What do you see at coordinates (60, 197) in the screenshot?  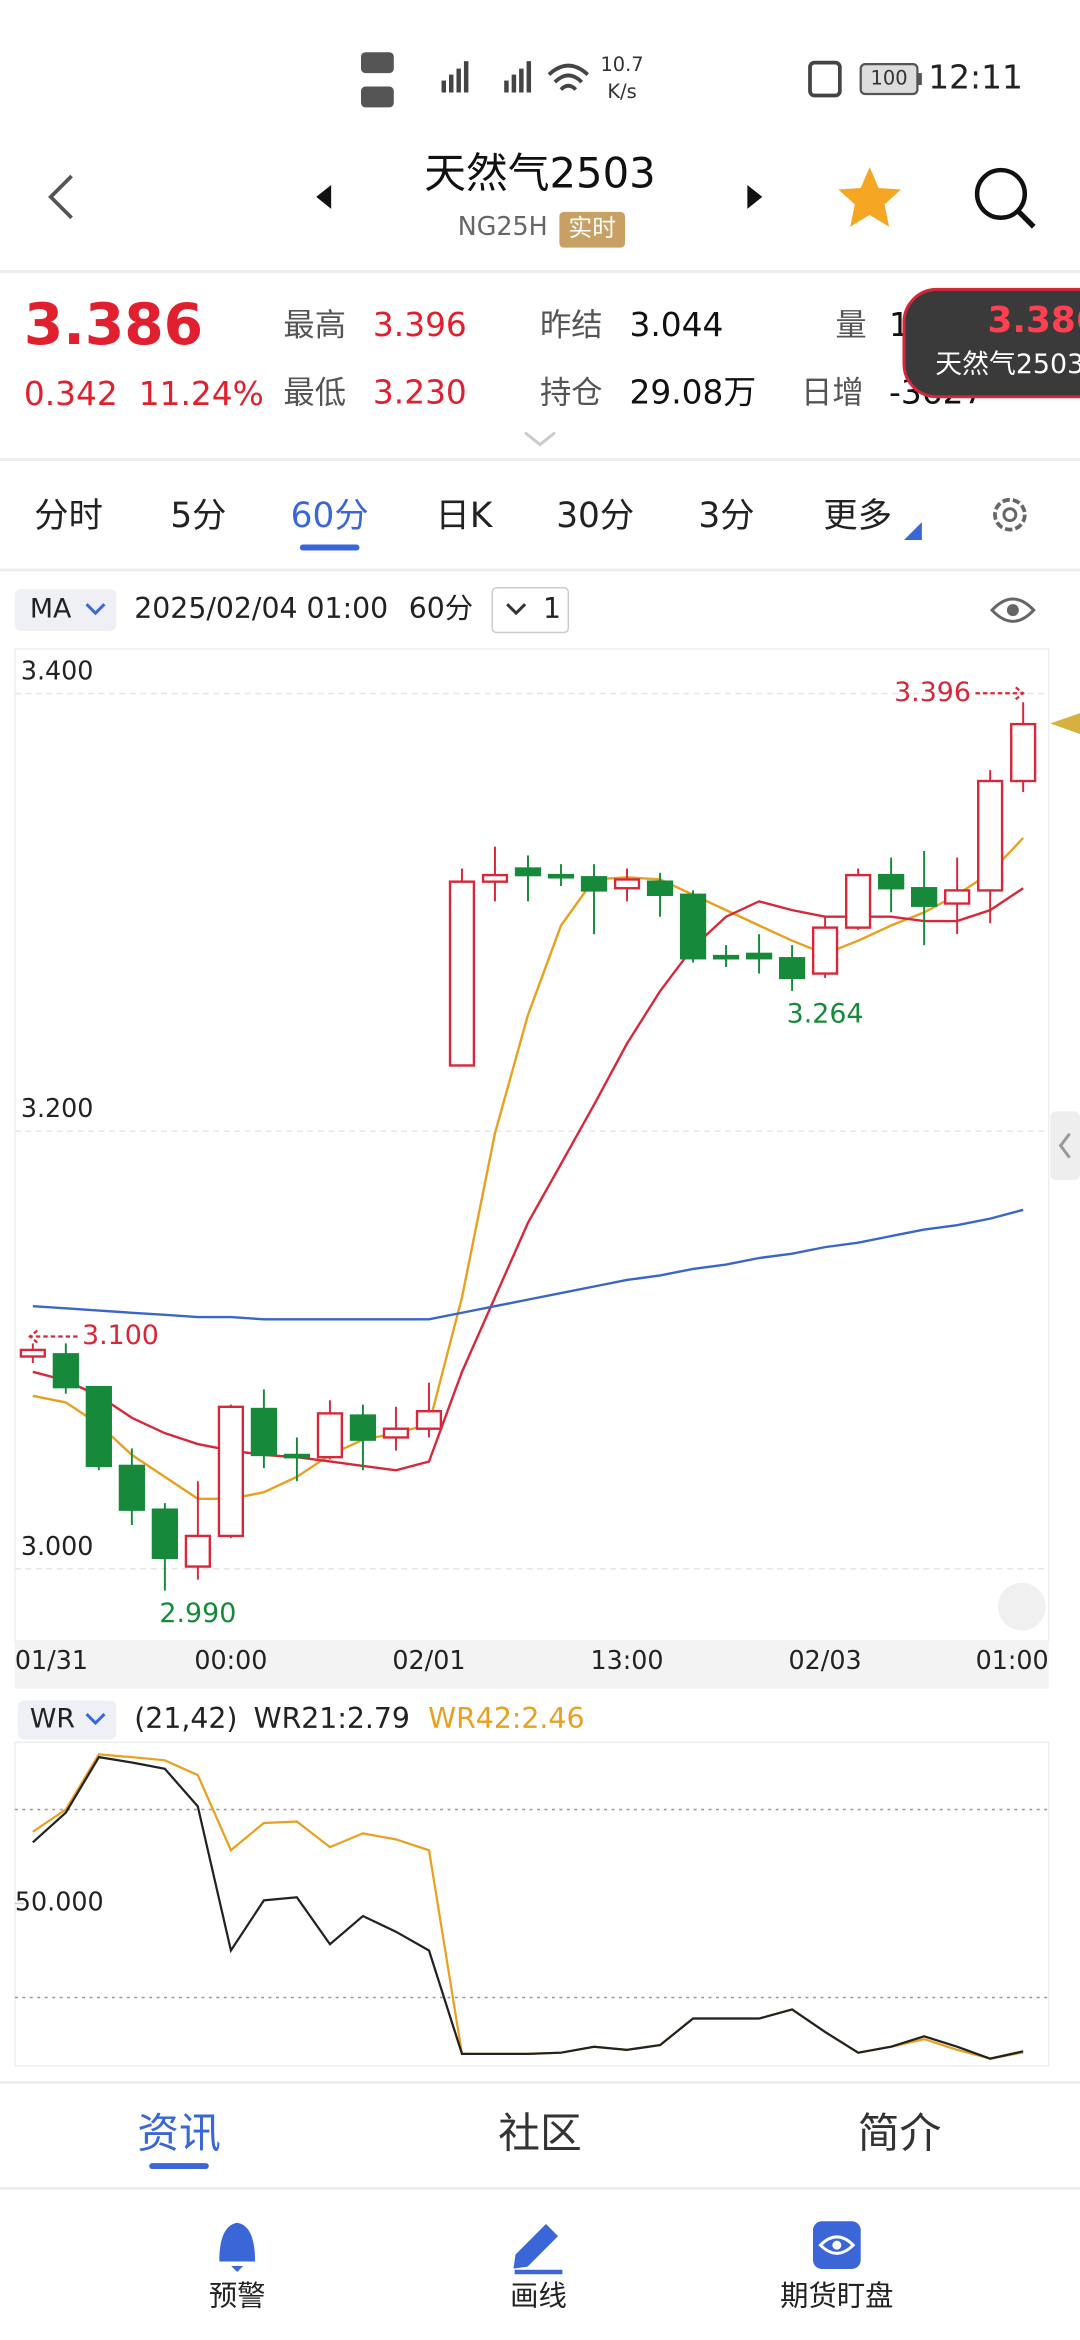 I see `back-button` at bounding box center [60, 197].